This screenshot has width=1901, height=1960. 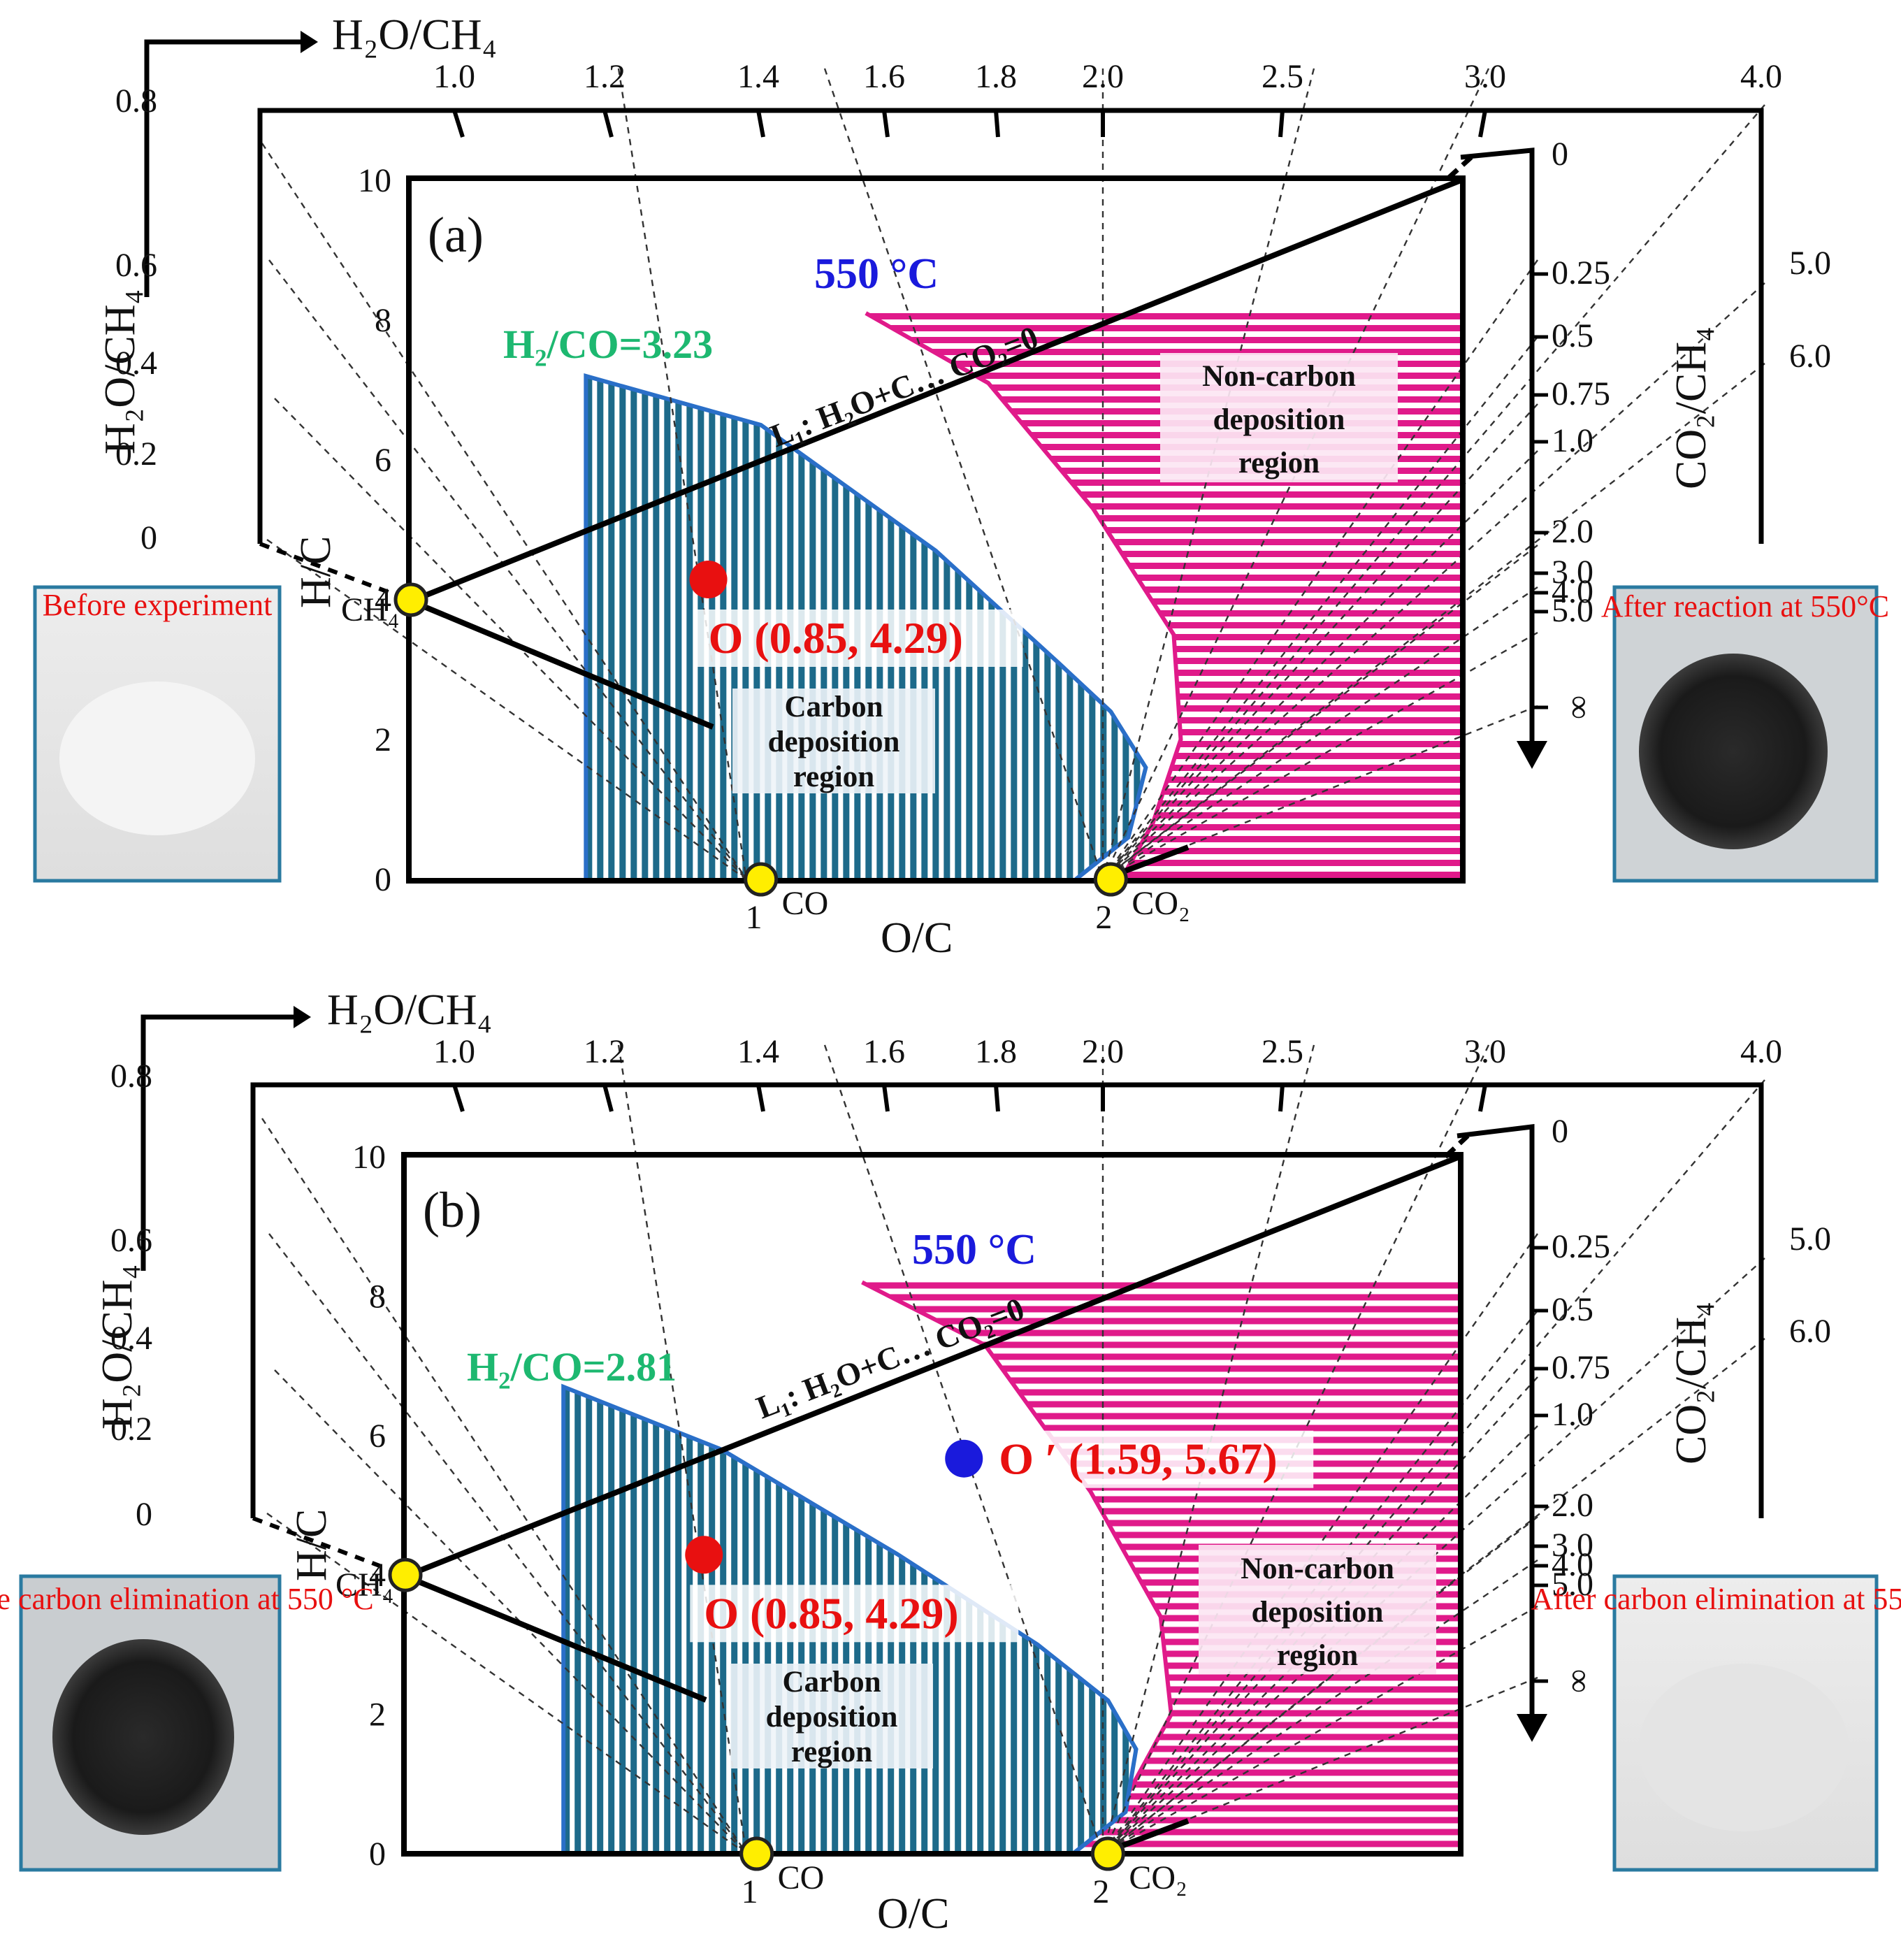 What do you see at coordinates (608, 344) in the screenshot?
I see `h2co-label-a: H₂/CO=3.23` at bounding box center [608, 344].